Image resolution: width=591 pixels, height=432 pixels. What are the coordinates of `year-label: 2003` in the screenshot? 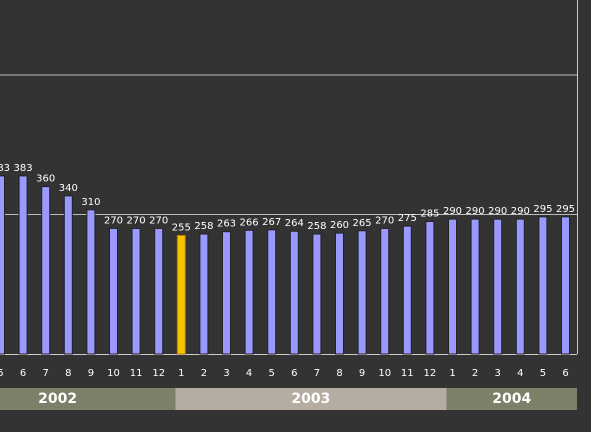 It's located at (310, 399).